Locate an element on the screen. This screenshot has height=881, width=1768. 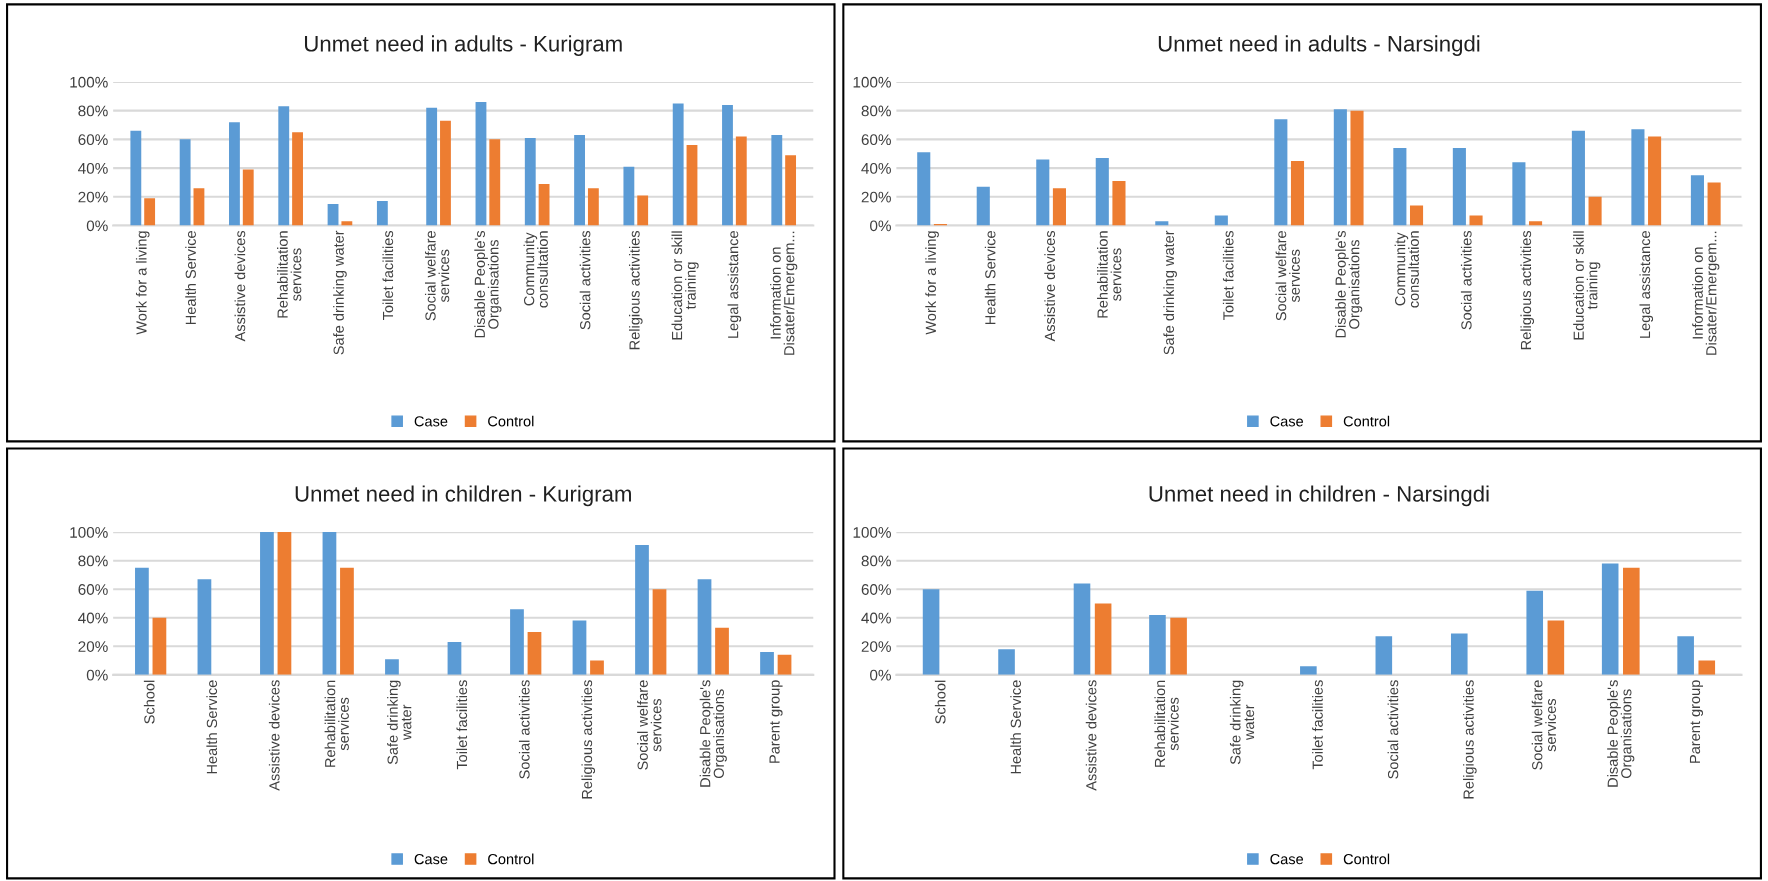
y-tick-label: 80% is located at coordinates (876, 561).